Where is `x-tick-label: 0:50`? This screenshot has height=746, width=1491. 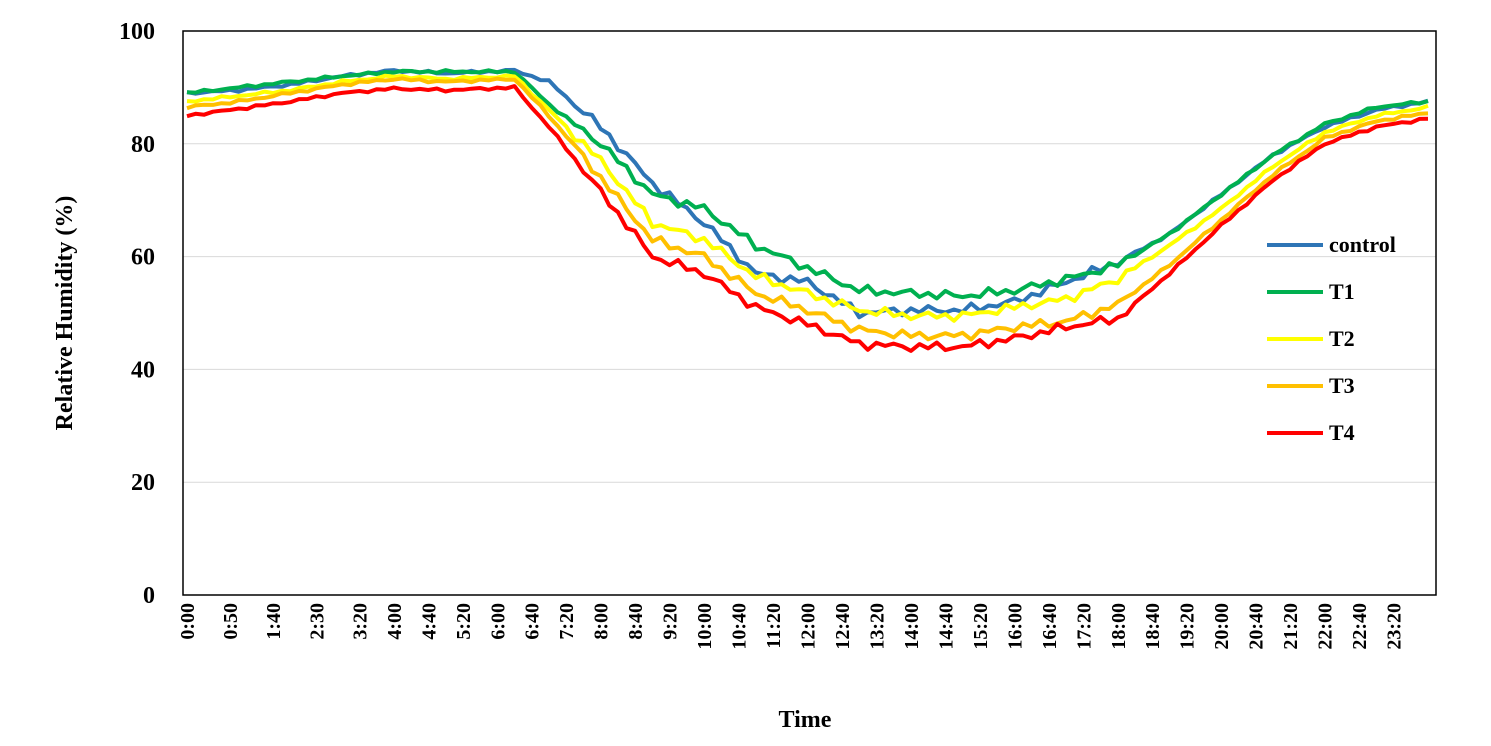 x-tick-label: 0:50 is located at coordinates (231, 621).